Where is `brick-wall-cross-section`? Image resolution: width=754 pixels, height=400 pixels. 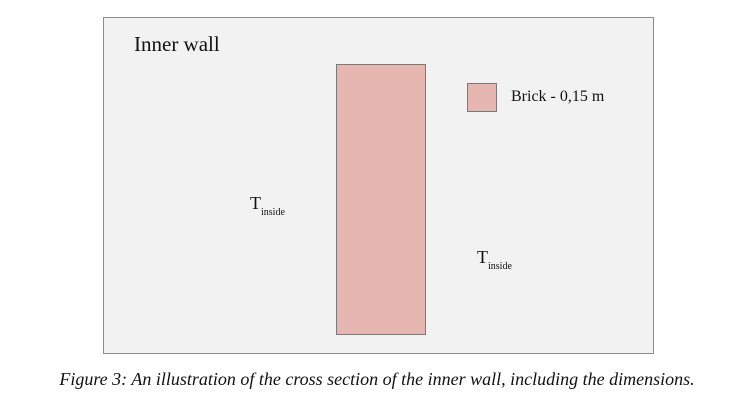
brick-wall-cross-section is located at coordinates (381, 199).